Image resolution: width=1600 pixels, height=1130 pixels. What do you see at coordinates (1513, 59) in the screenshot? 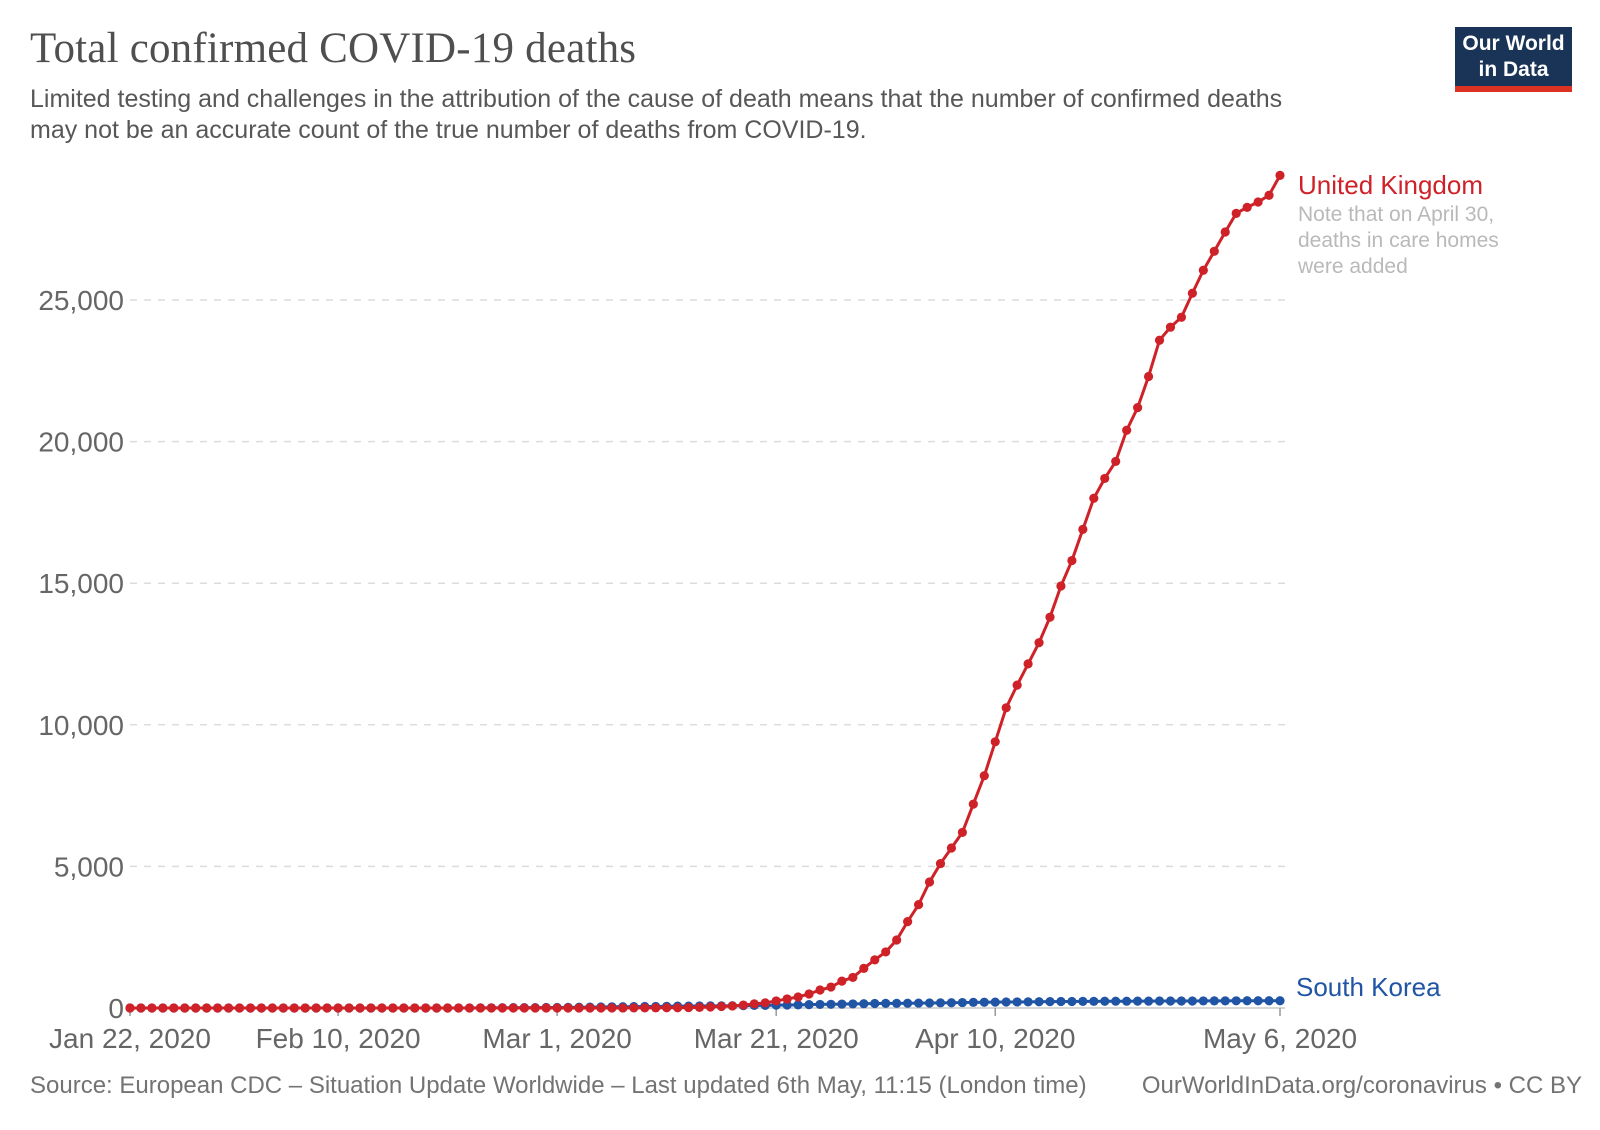
I see `owid-logo: Our World in Data` at bounding box center [1513, 59].